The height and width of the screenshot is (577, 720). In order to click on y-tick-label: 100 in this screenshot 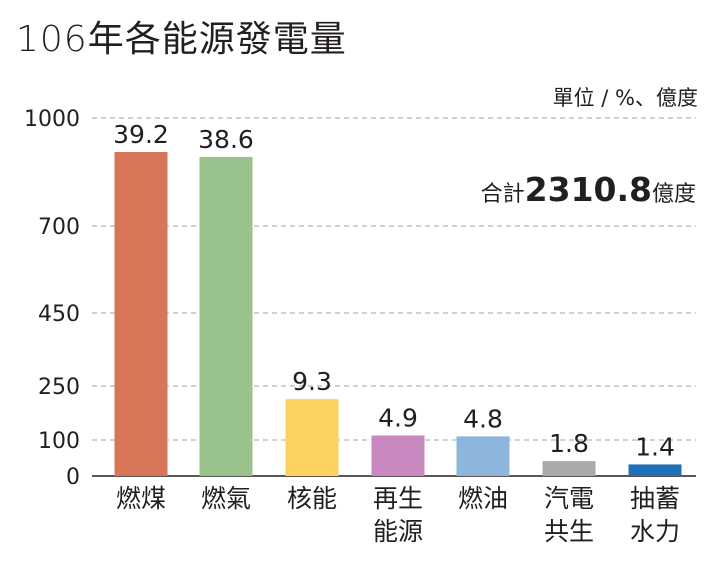, I will do `click(59, 441)`.